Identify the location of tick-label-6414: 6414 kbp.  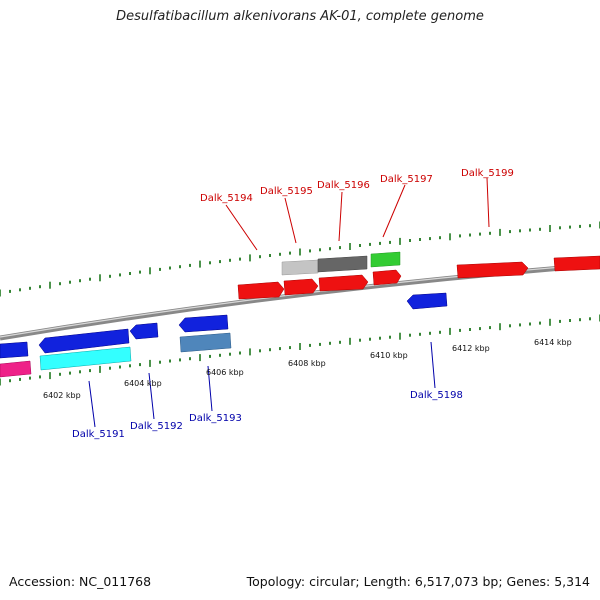
(553, 342).